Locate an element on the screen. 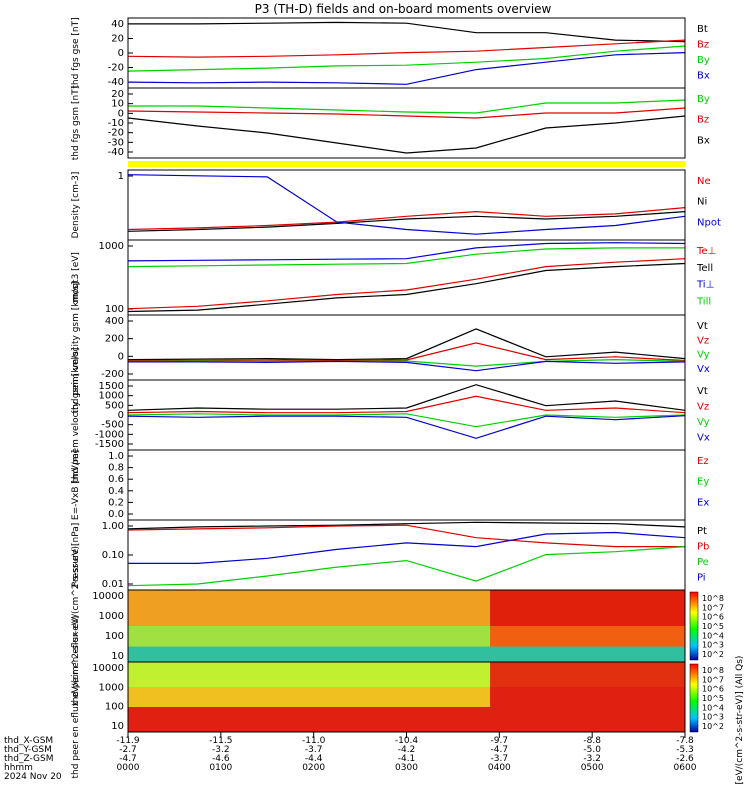 The height and width of the screenshot is (800, 750). y-tick-label: 1.00 is located at coordinates (113, 526).